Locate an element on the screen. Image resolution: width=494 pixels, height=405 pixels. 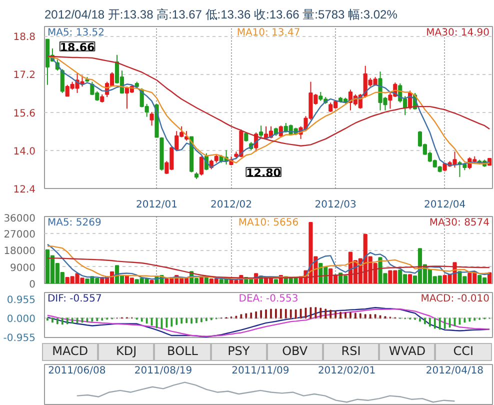
text: BOLL is located at coordinates (182, 352).